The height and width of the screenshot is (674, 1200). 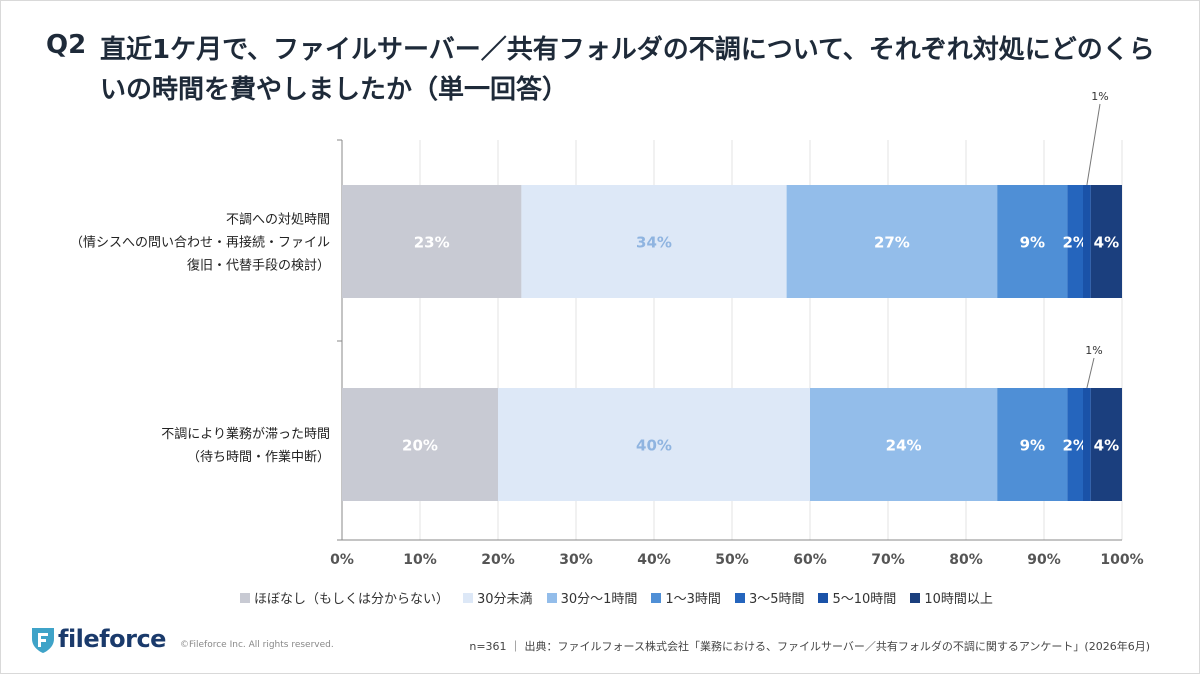 I want to click on legend-item: 30分〜1時間, so click(x=592, y=597).